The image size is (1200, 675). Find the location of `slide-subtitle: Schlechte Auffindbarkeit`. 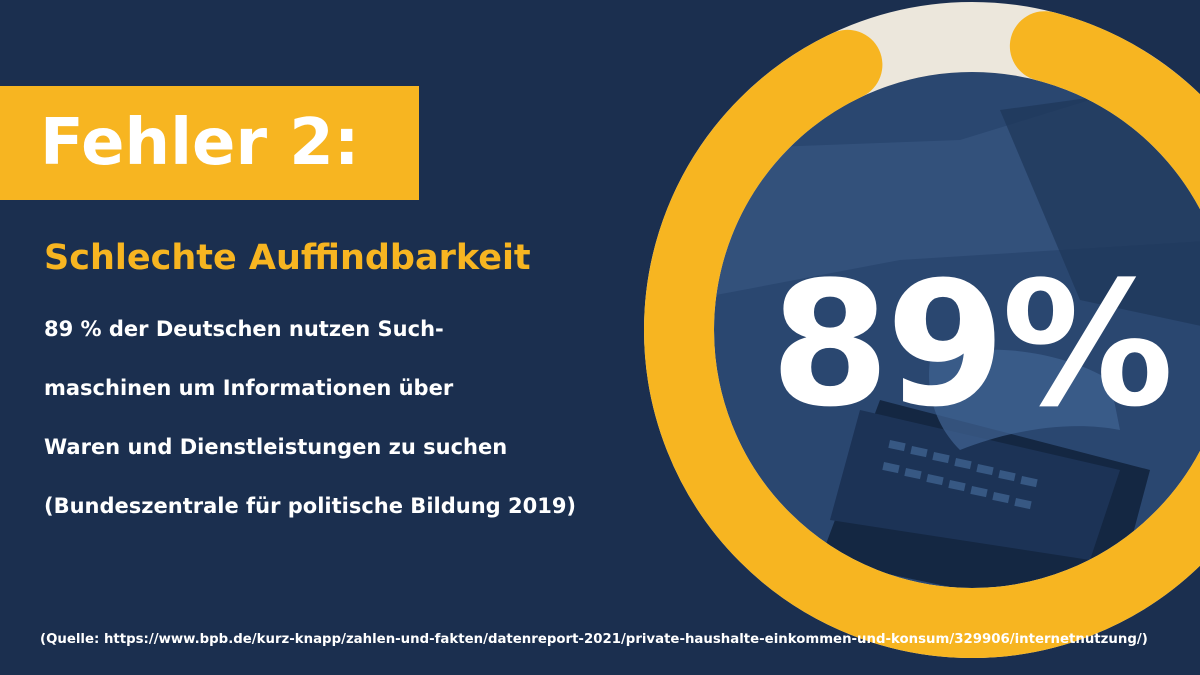

slide-subtitle: Schlechte Auffindbarkeit is located at coordinates (287, 258).